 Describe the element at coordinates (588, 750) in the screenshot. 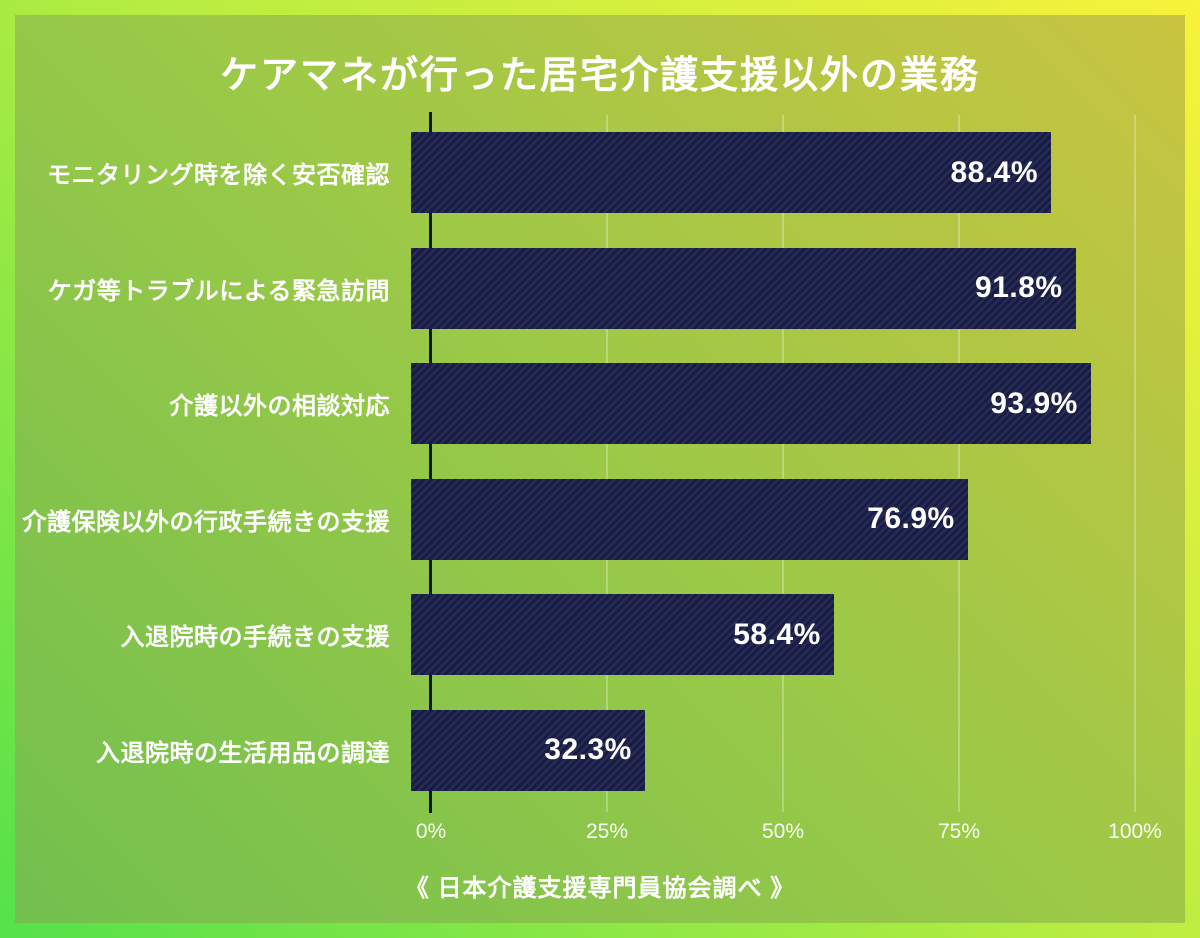

I see `bar-value-label: 32.3%` at that location.